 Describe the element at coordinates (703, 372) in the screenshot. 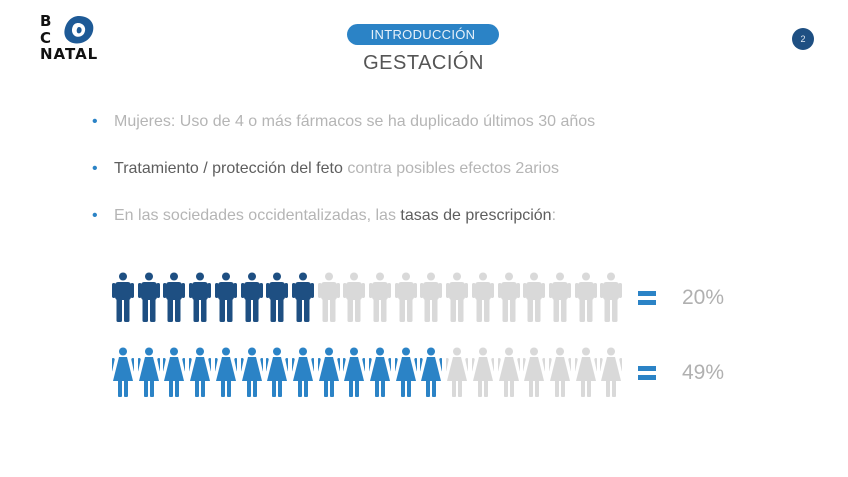

I see `women-percentage: 49%` at that location.